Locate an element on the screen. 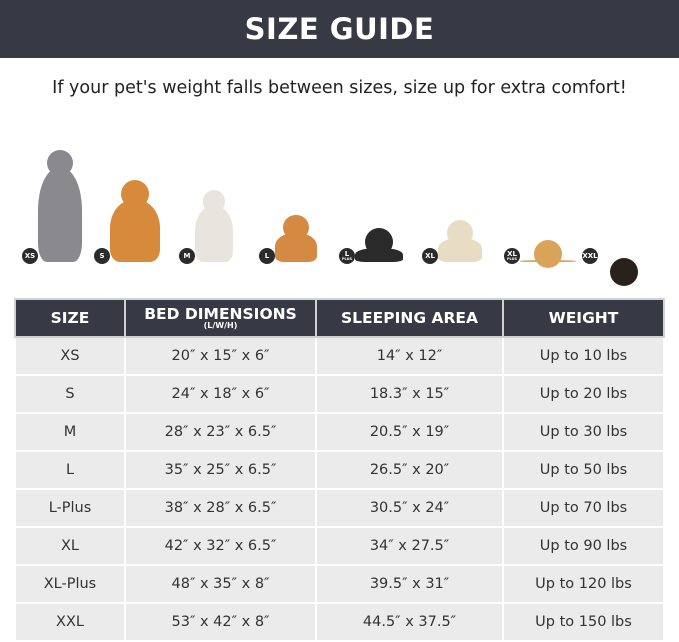 The image size is (679, 642). cell-sleeping-area: 30.5″ x 24″ is located at coordinates (409, 508).